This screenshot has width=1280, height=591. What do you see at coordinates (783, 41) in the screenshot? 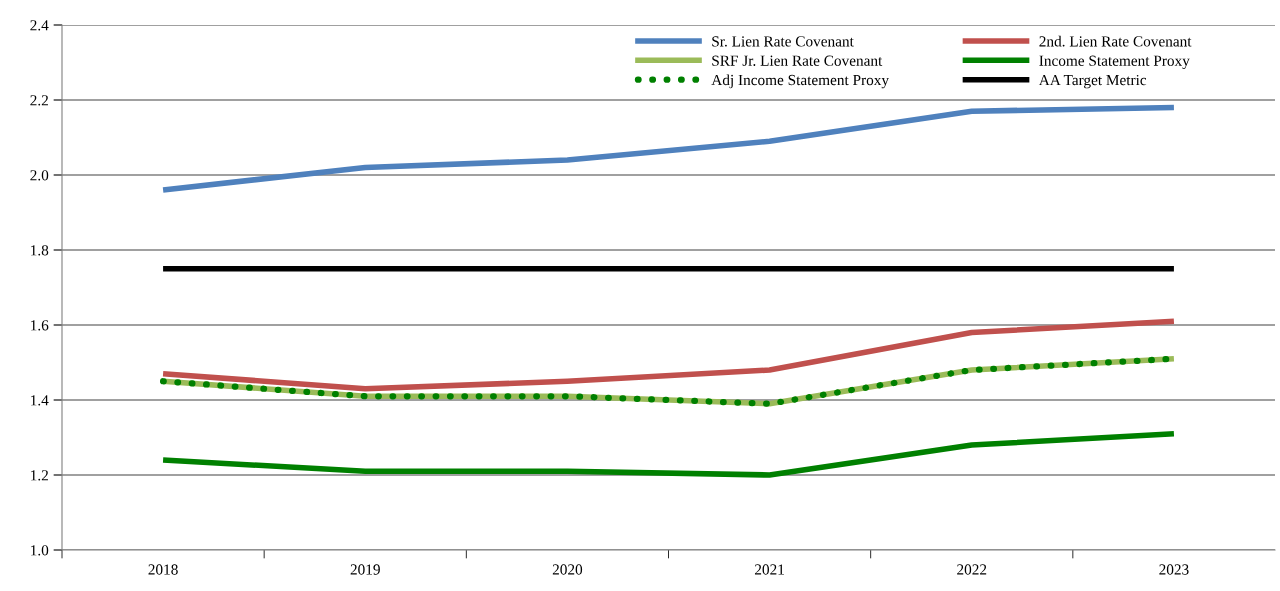
I see `legend-label: Sr. Lien Rate Covenant` at bounding box center [783, 41].